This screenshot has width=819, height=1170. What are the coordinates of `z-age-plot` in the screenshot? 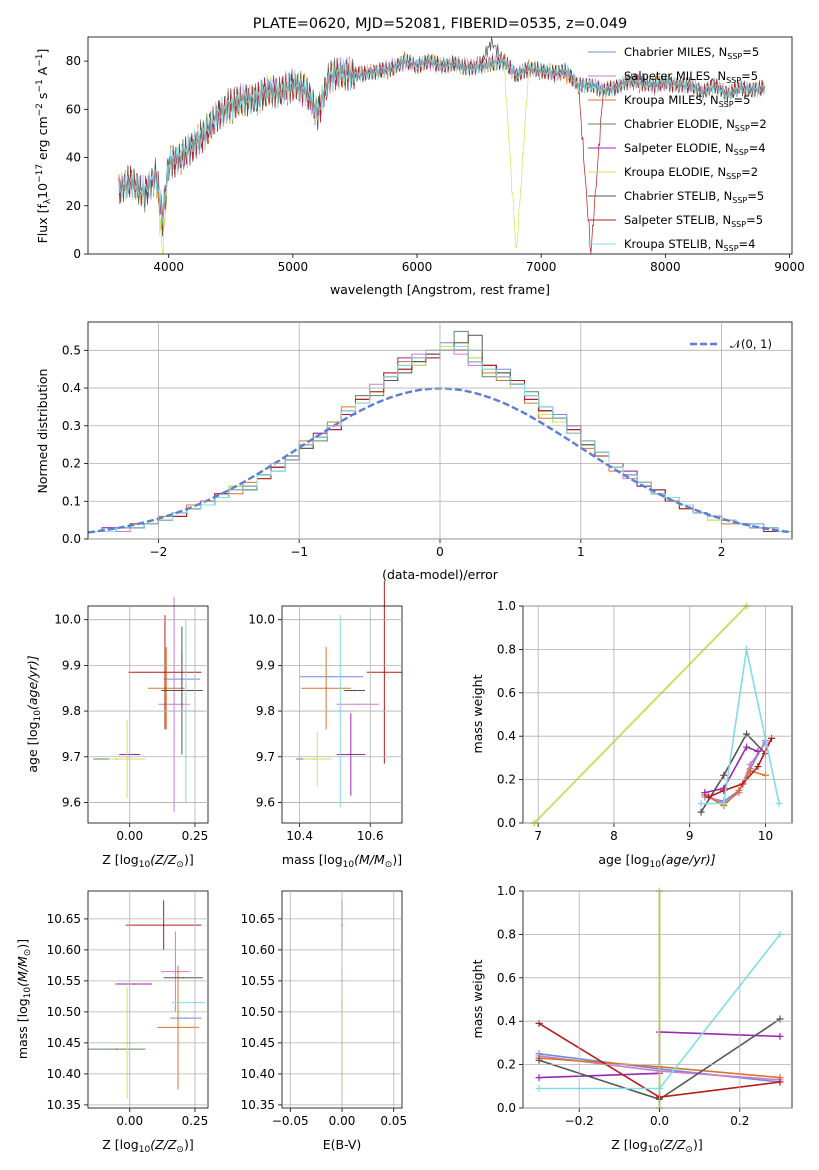 It's located at (148, 704).